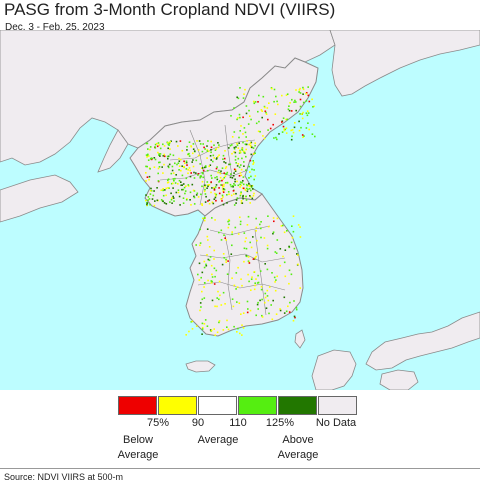 The height and width of the screenshot is (485, 480). I want to click on legend-swatch-no-data, so click(337, 405).